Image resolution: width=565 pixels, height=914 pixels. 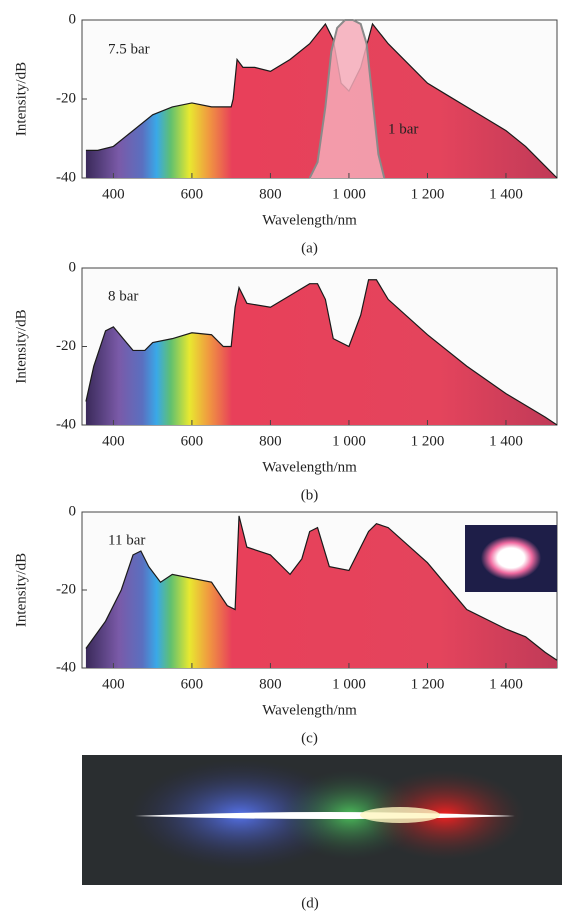 I want to click on caption: (a), so click(x=309, y=248).